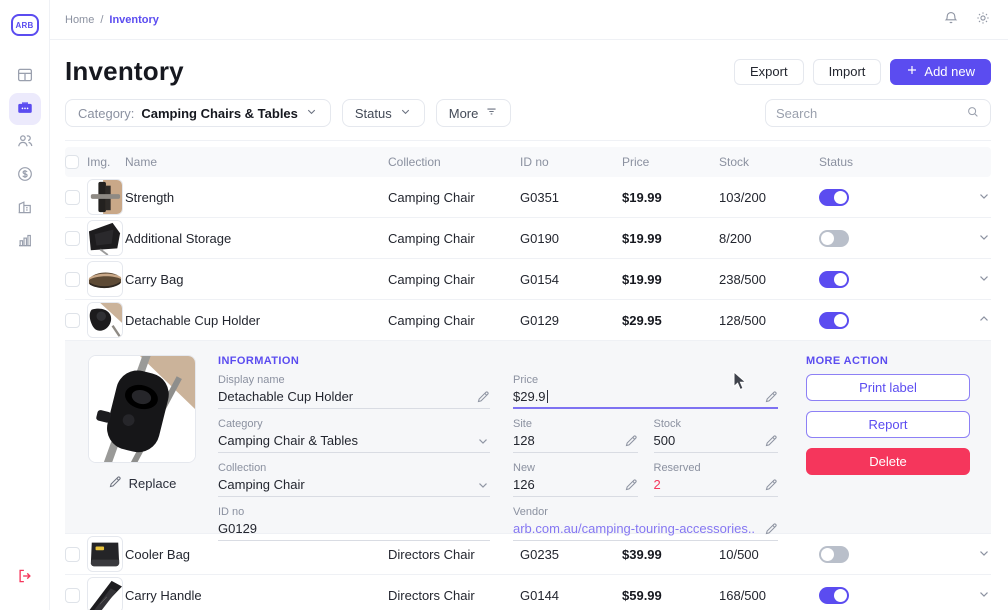  I want to click on report-button: Report, so click(888, 424).